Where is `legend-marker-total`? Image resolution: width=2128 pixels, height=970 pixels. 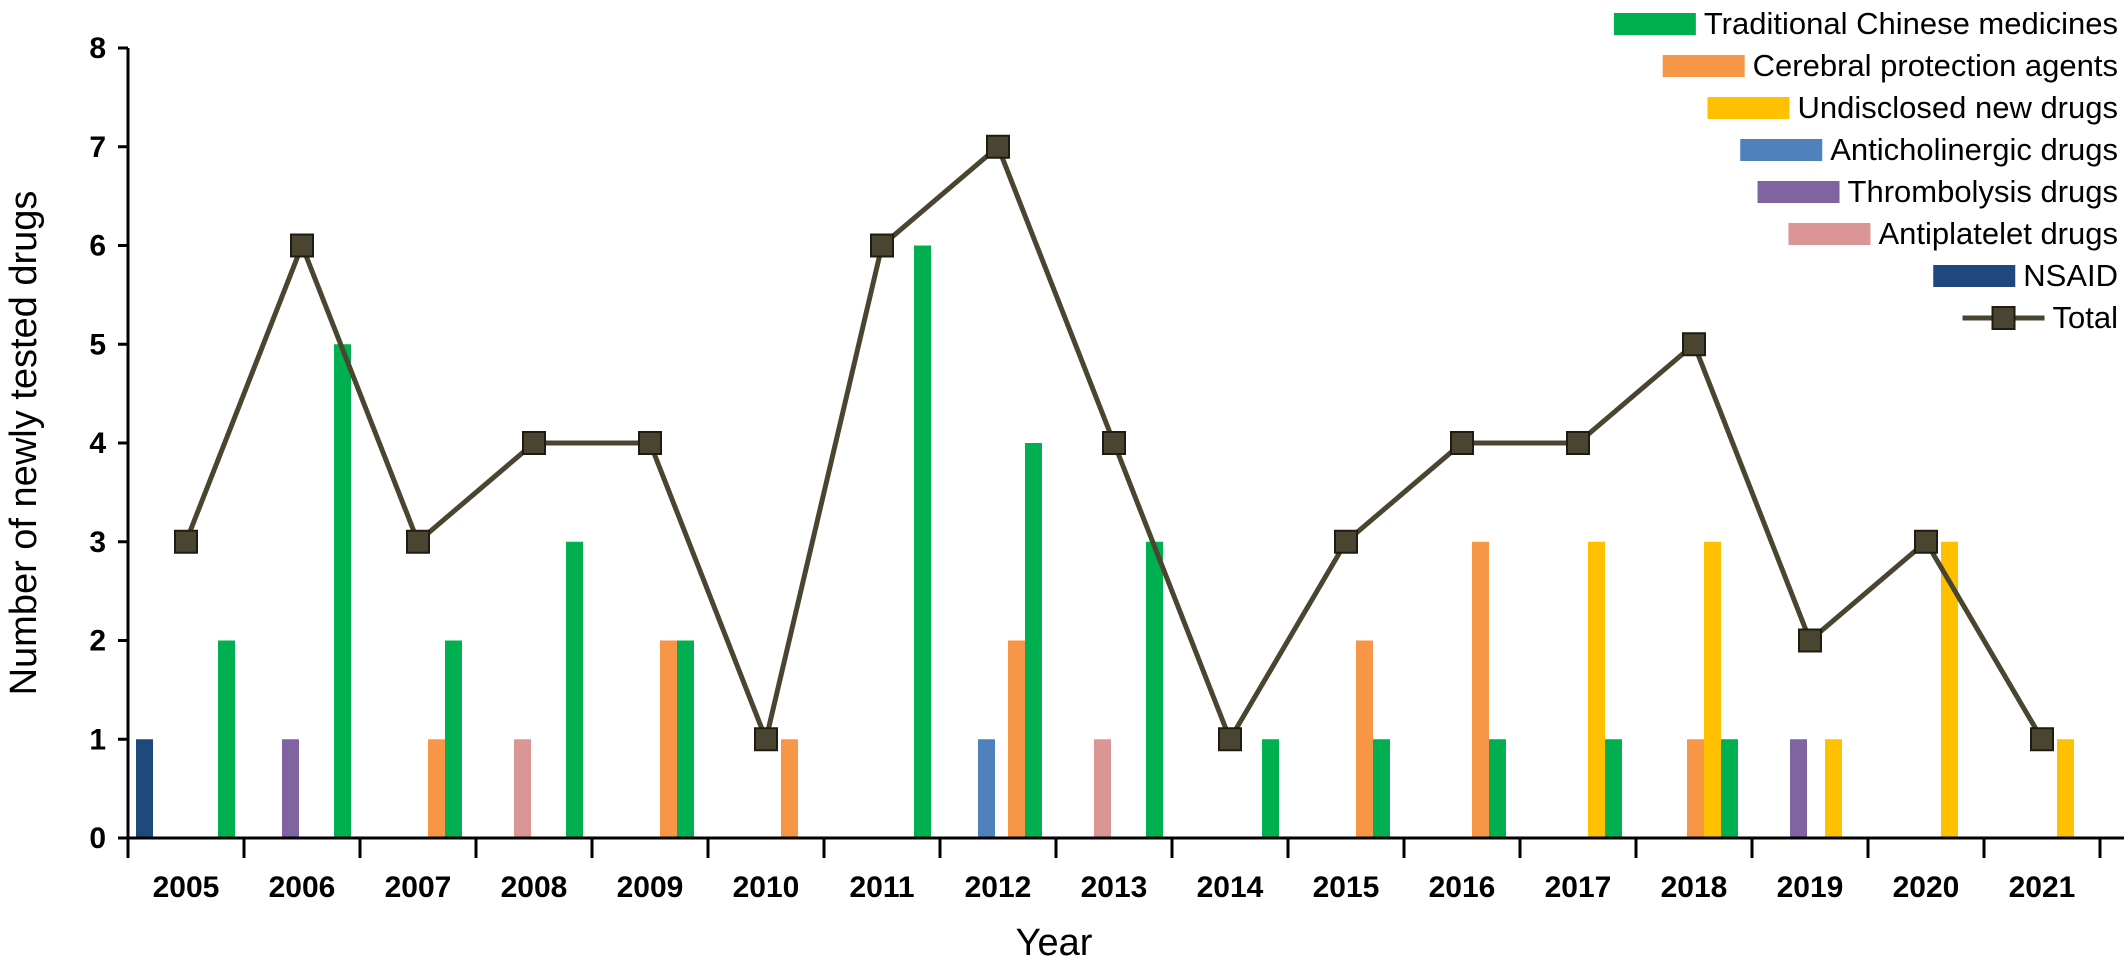 legend-marker-total is located at coordinates (2003, 318).